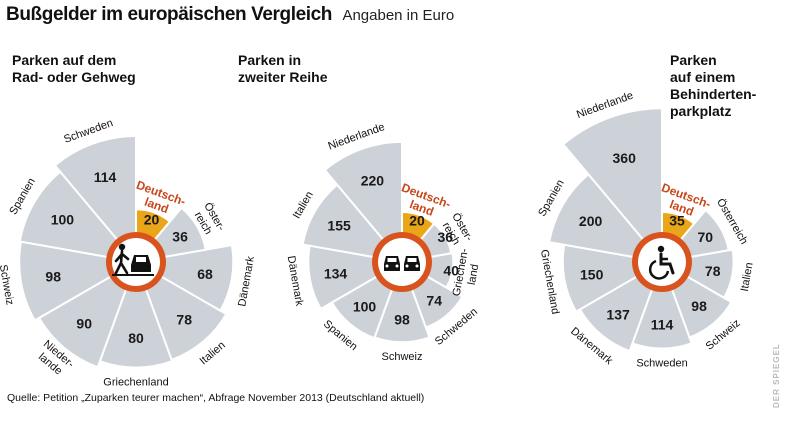  What do you see at coordinates (417, 221) in the screenshot?
I see `chart-1-value-deutschland: 20` at bounding box center [417, 221].